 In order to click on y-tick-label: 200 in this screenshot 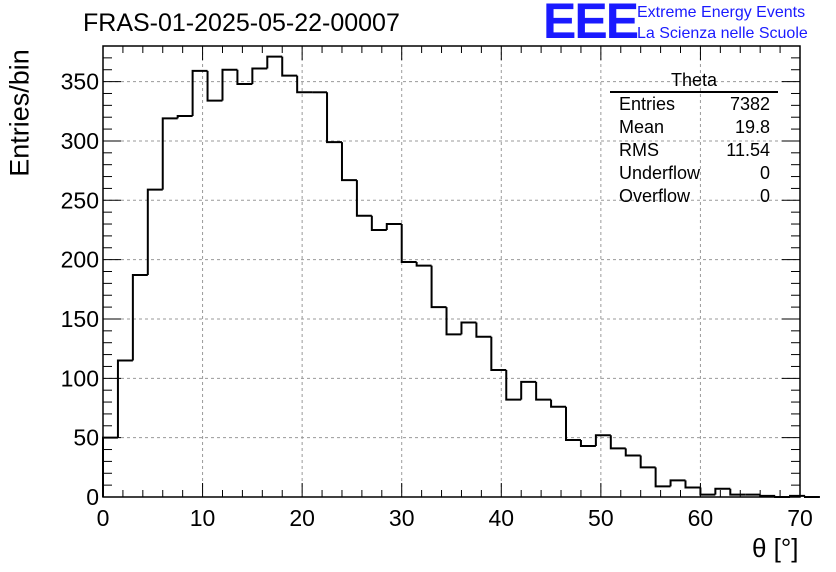, I will do `click(80, 260)`.